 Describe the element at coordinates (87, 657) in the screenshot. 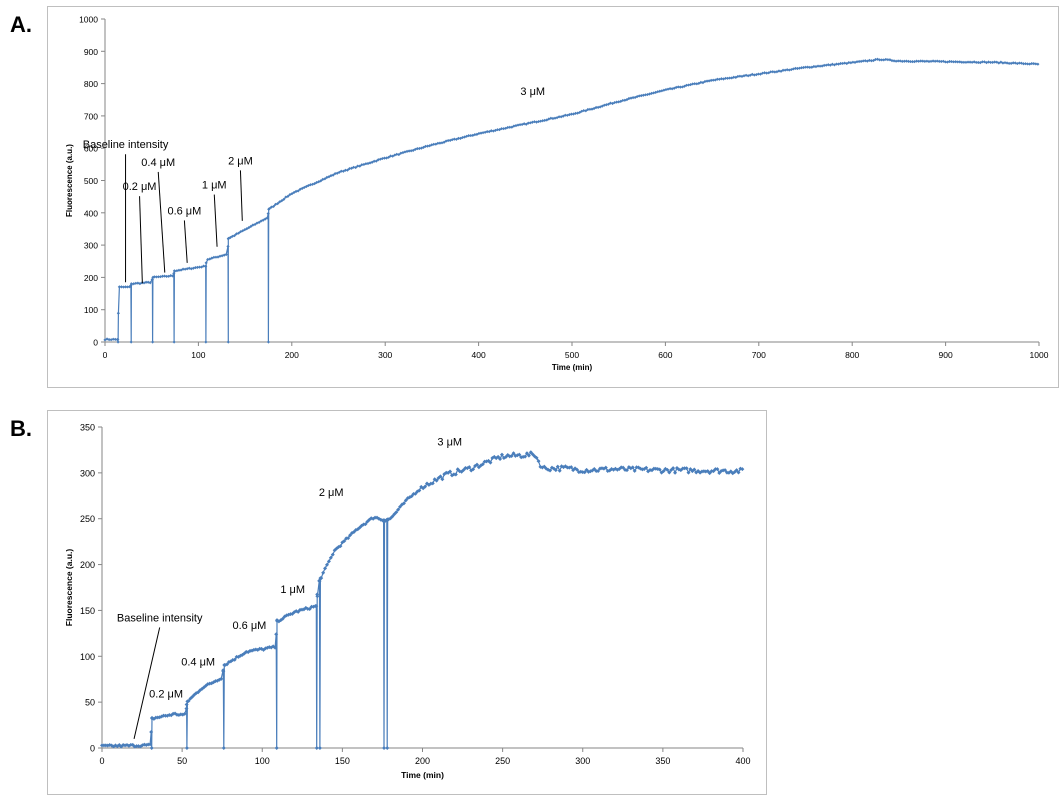

I see `y-tick-label: 100` at that location.